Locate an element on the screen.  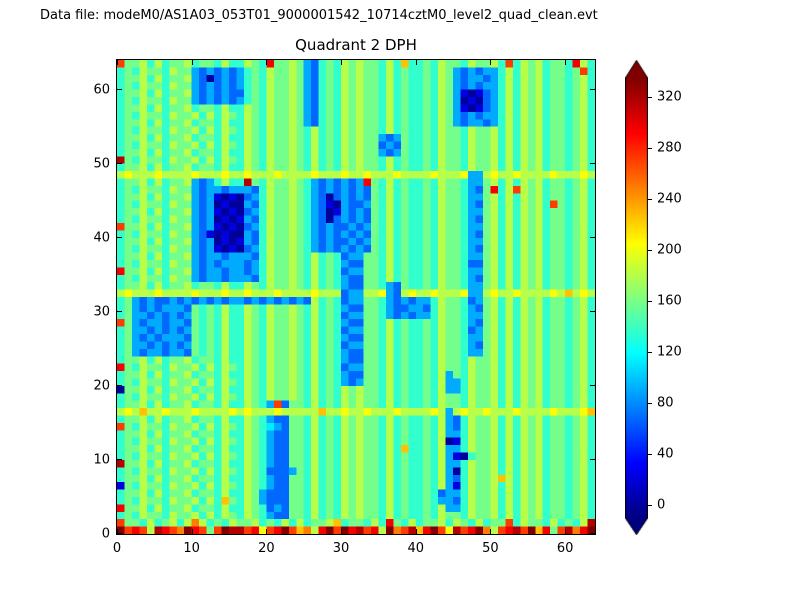
x-tick-label: 40 is located at coordinates (416, 548).